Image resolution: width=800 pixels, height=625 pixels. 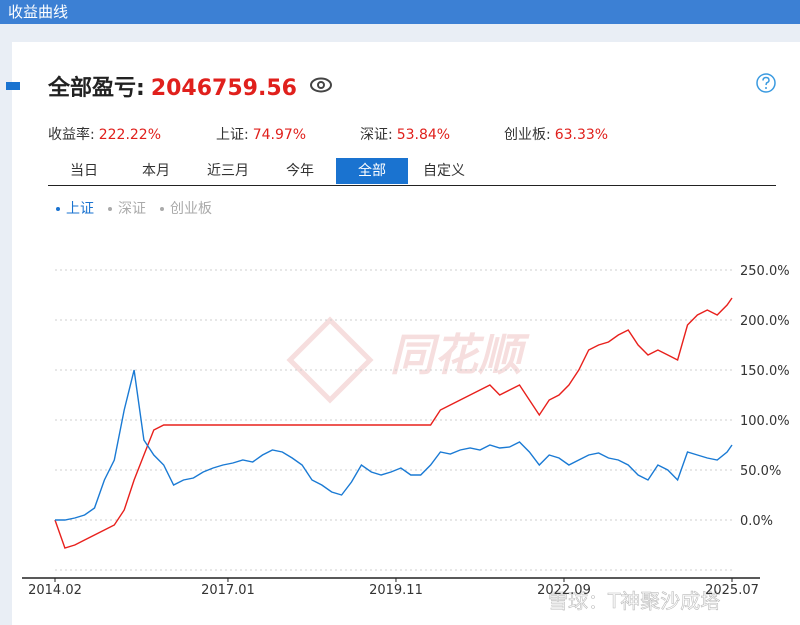 What do you see at coordinates (228, 590) in the screenshot?
I see `x-tick-label: 2017.01` at bounding box center [228, 590].